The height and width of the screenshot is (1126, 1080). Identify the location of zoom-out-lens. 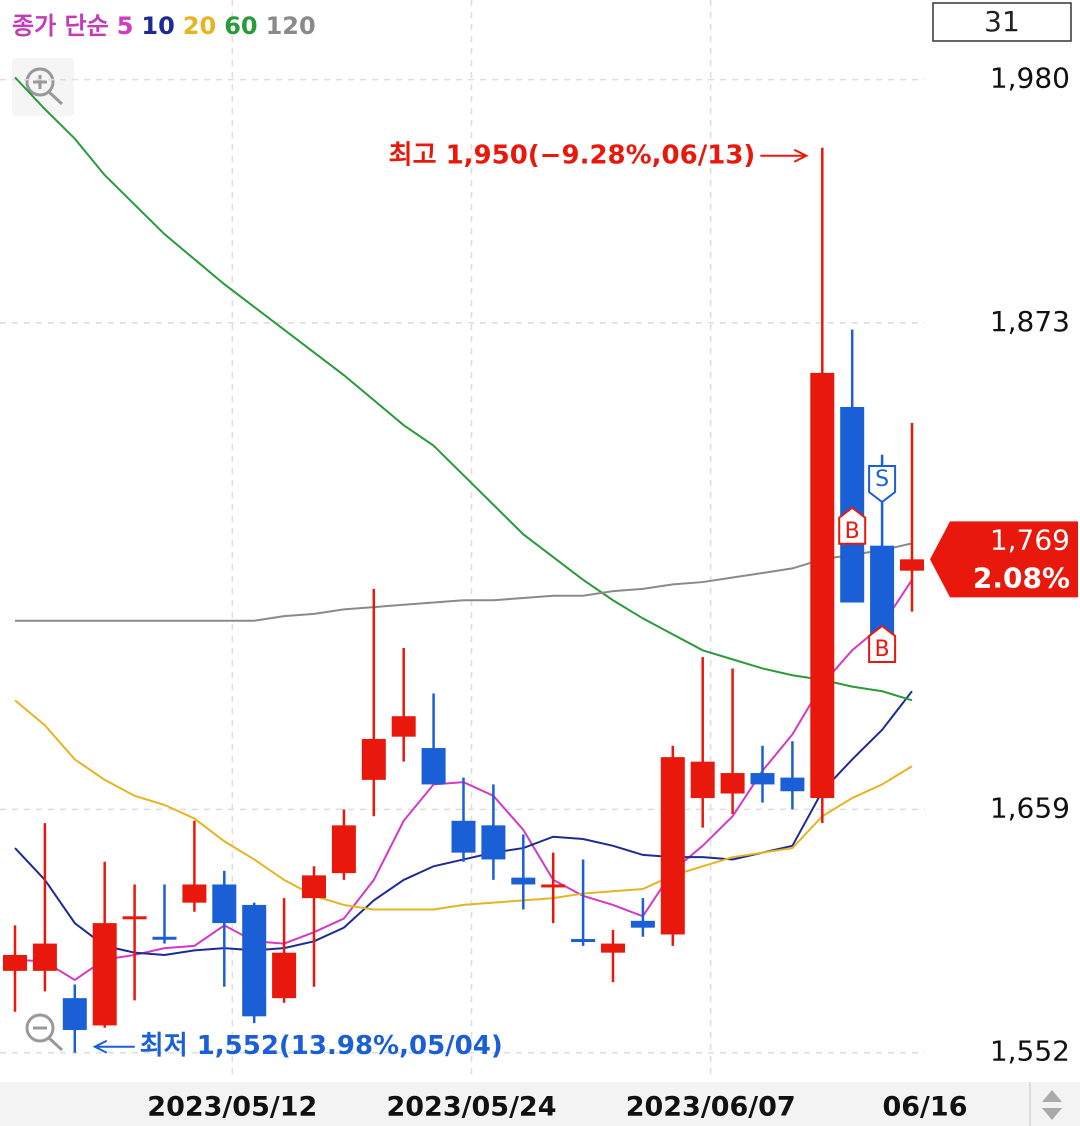
(40, 1028).